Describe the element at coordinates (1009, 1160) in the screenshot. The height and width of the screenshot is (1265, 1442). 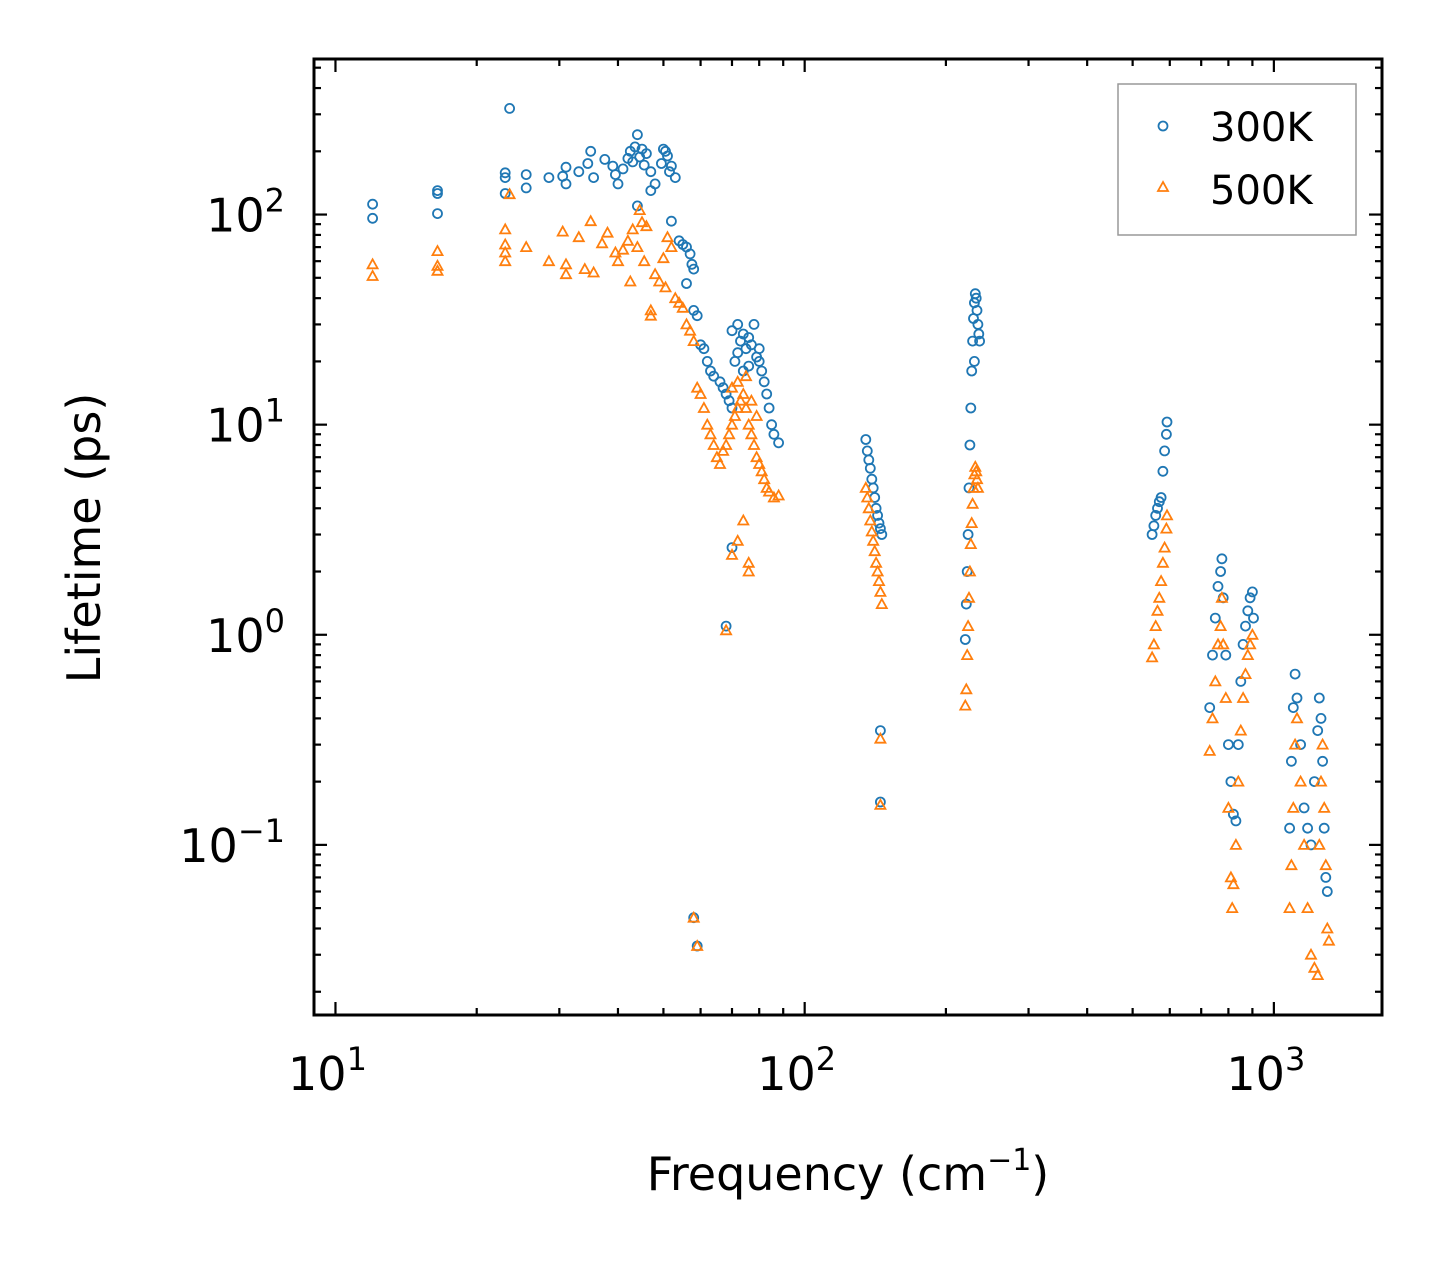
I see `x-axis-title-sup: −1` at that location.